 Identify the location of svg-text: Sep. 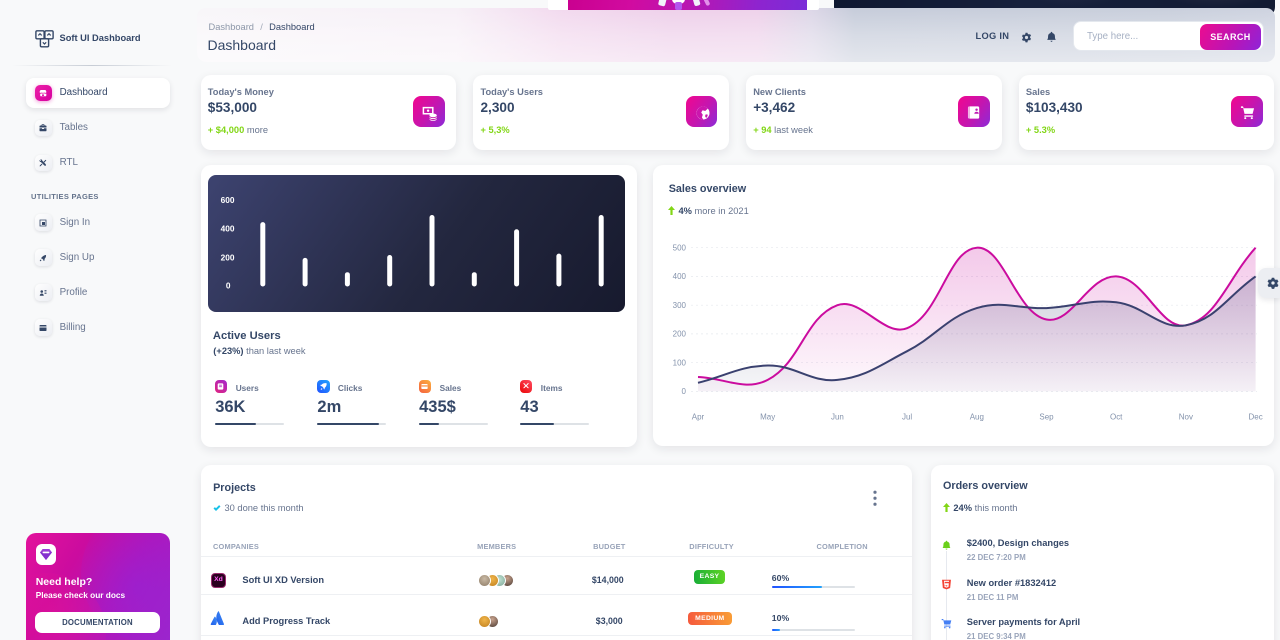
(1047, 416).